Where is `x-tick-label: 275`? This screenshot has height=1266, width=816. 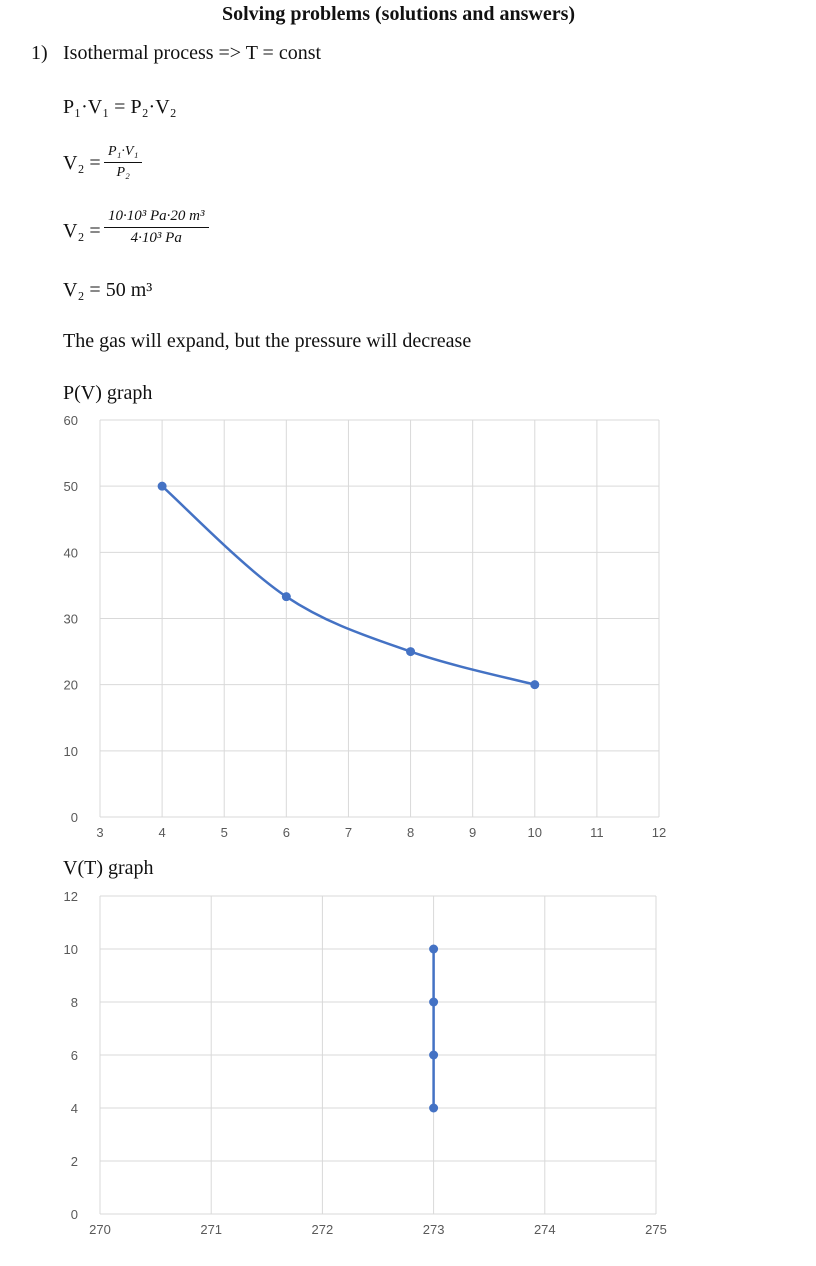 x-tick-label: 275 is located at coordinates (656, 1229).